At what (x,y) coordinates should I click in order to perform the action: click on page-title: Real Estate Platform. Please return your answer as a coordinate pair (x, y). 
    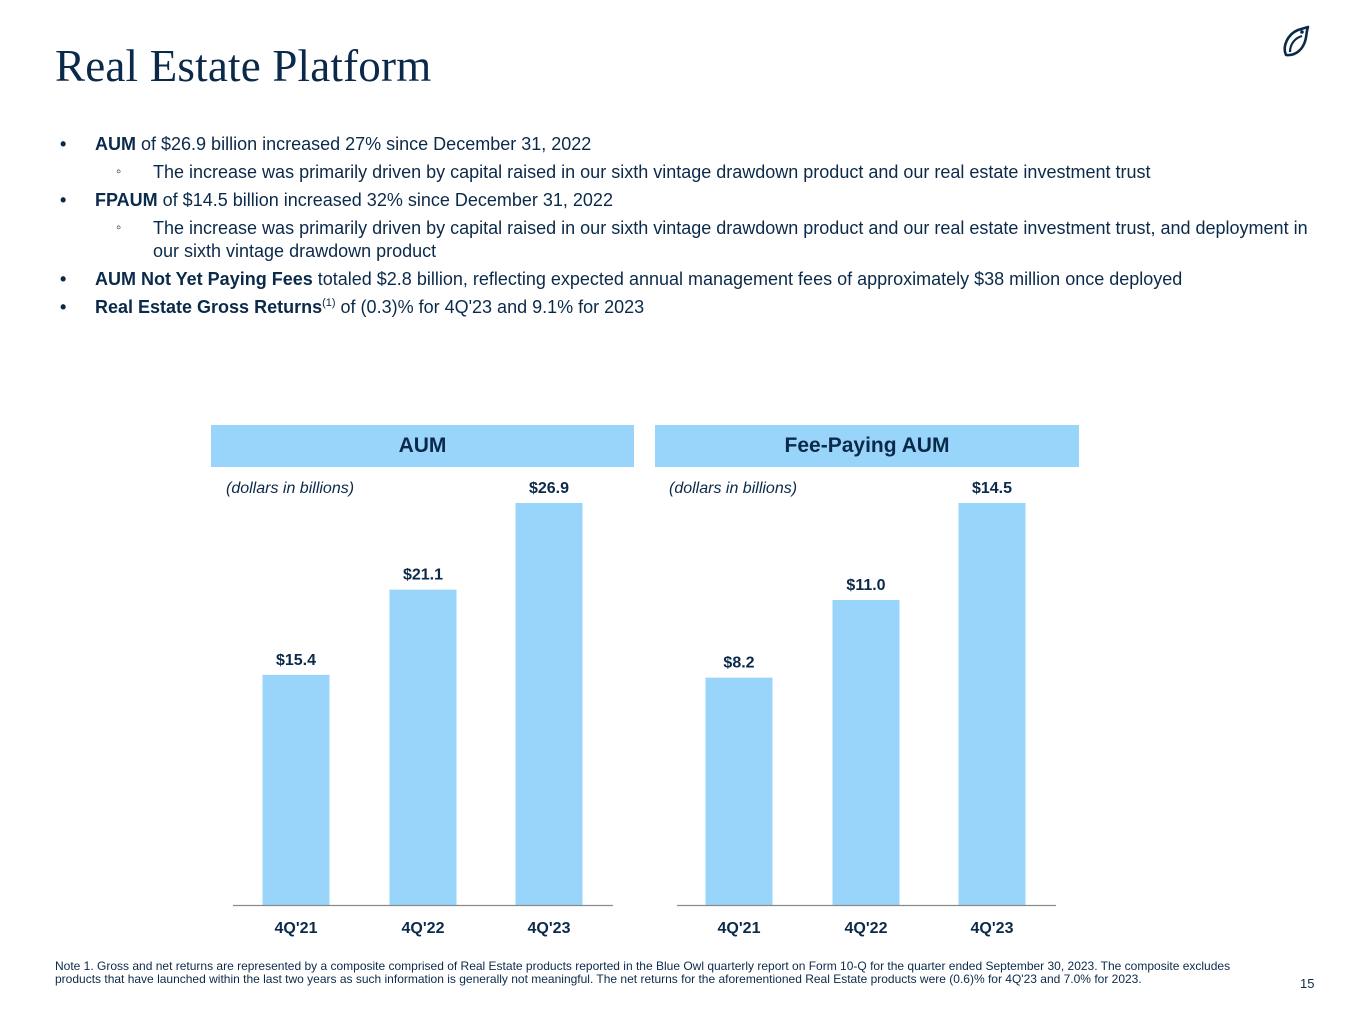
    Looking at the image, I should click on (243, 66).